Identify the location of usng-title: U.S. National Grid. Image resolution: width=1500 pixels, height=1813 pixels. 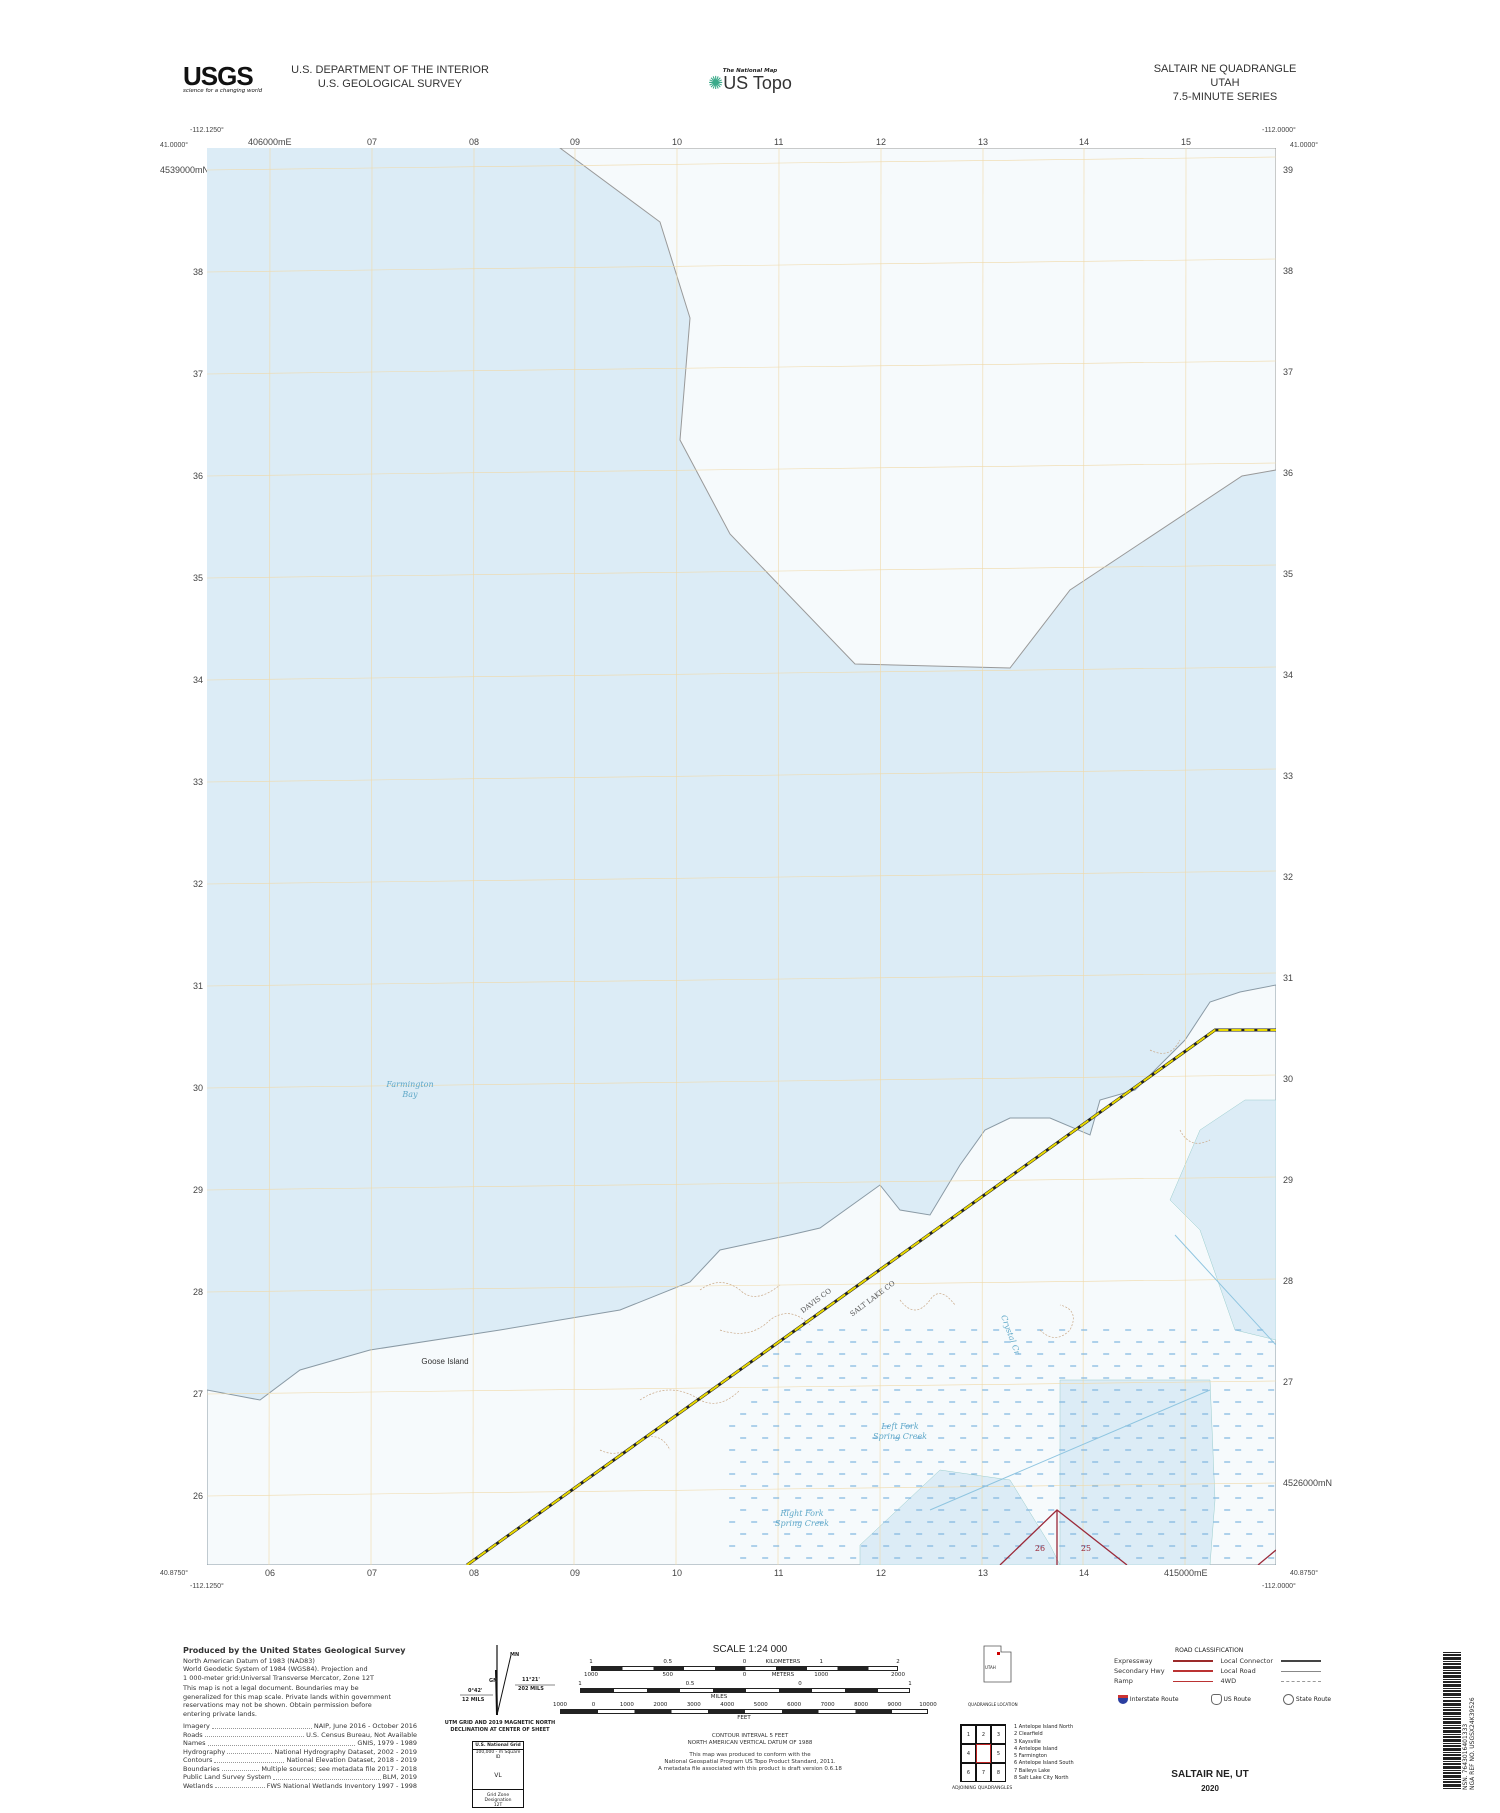
(498, 1746).